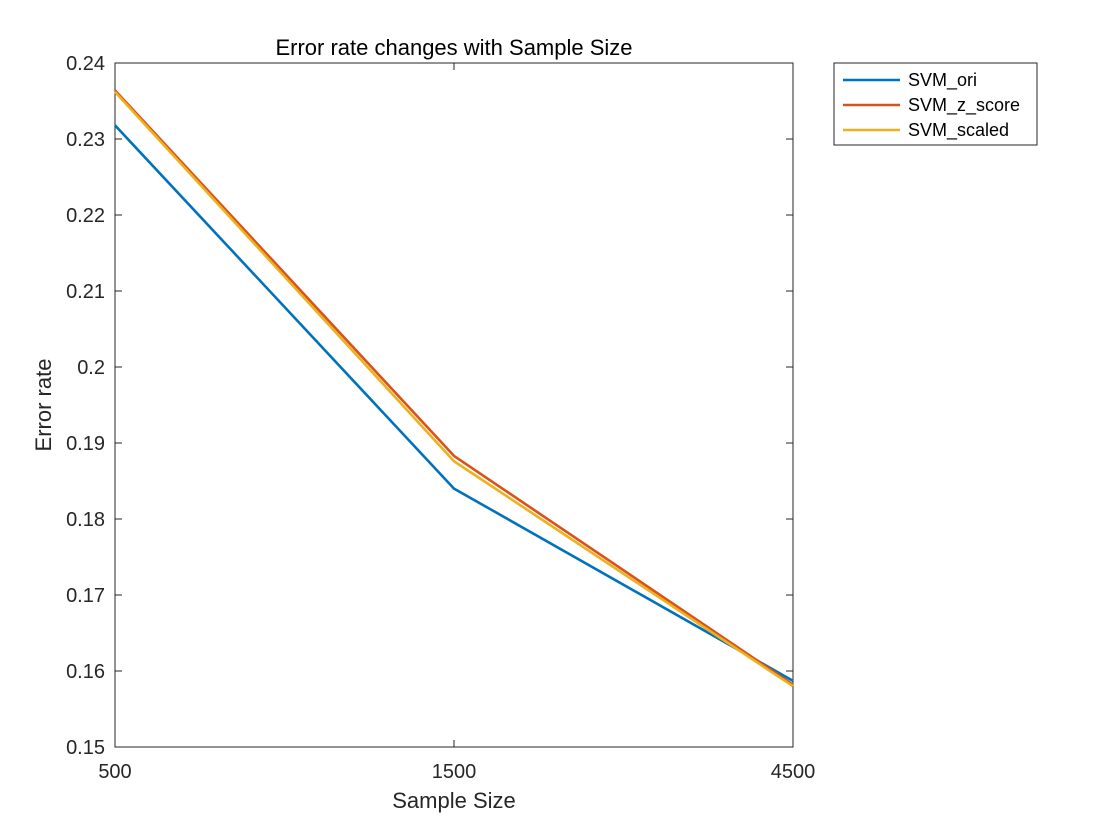 The height and width of the screenshot is (840, 1120). I want to click on y-tick-label: 0.17, so click(85, 596).